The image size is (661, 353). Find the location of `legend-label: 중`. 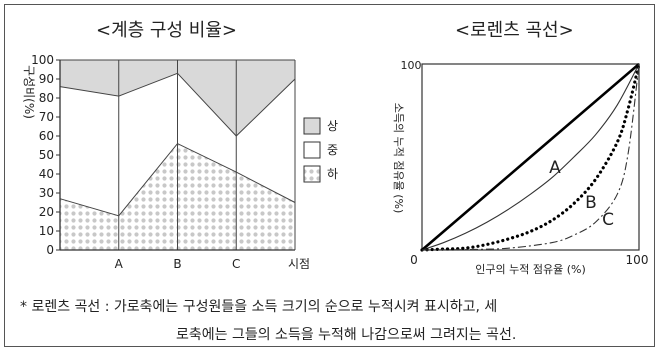

legend-label: 중 is located at coordinates (332, 150).